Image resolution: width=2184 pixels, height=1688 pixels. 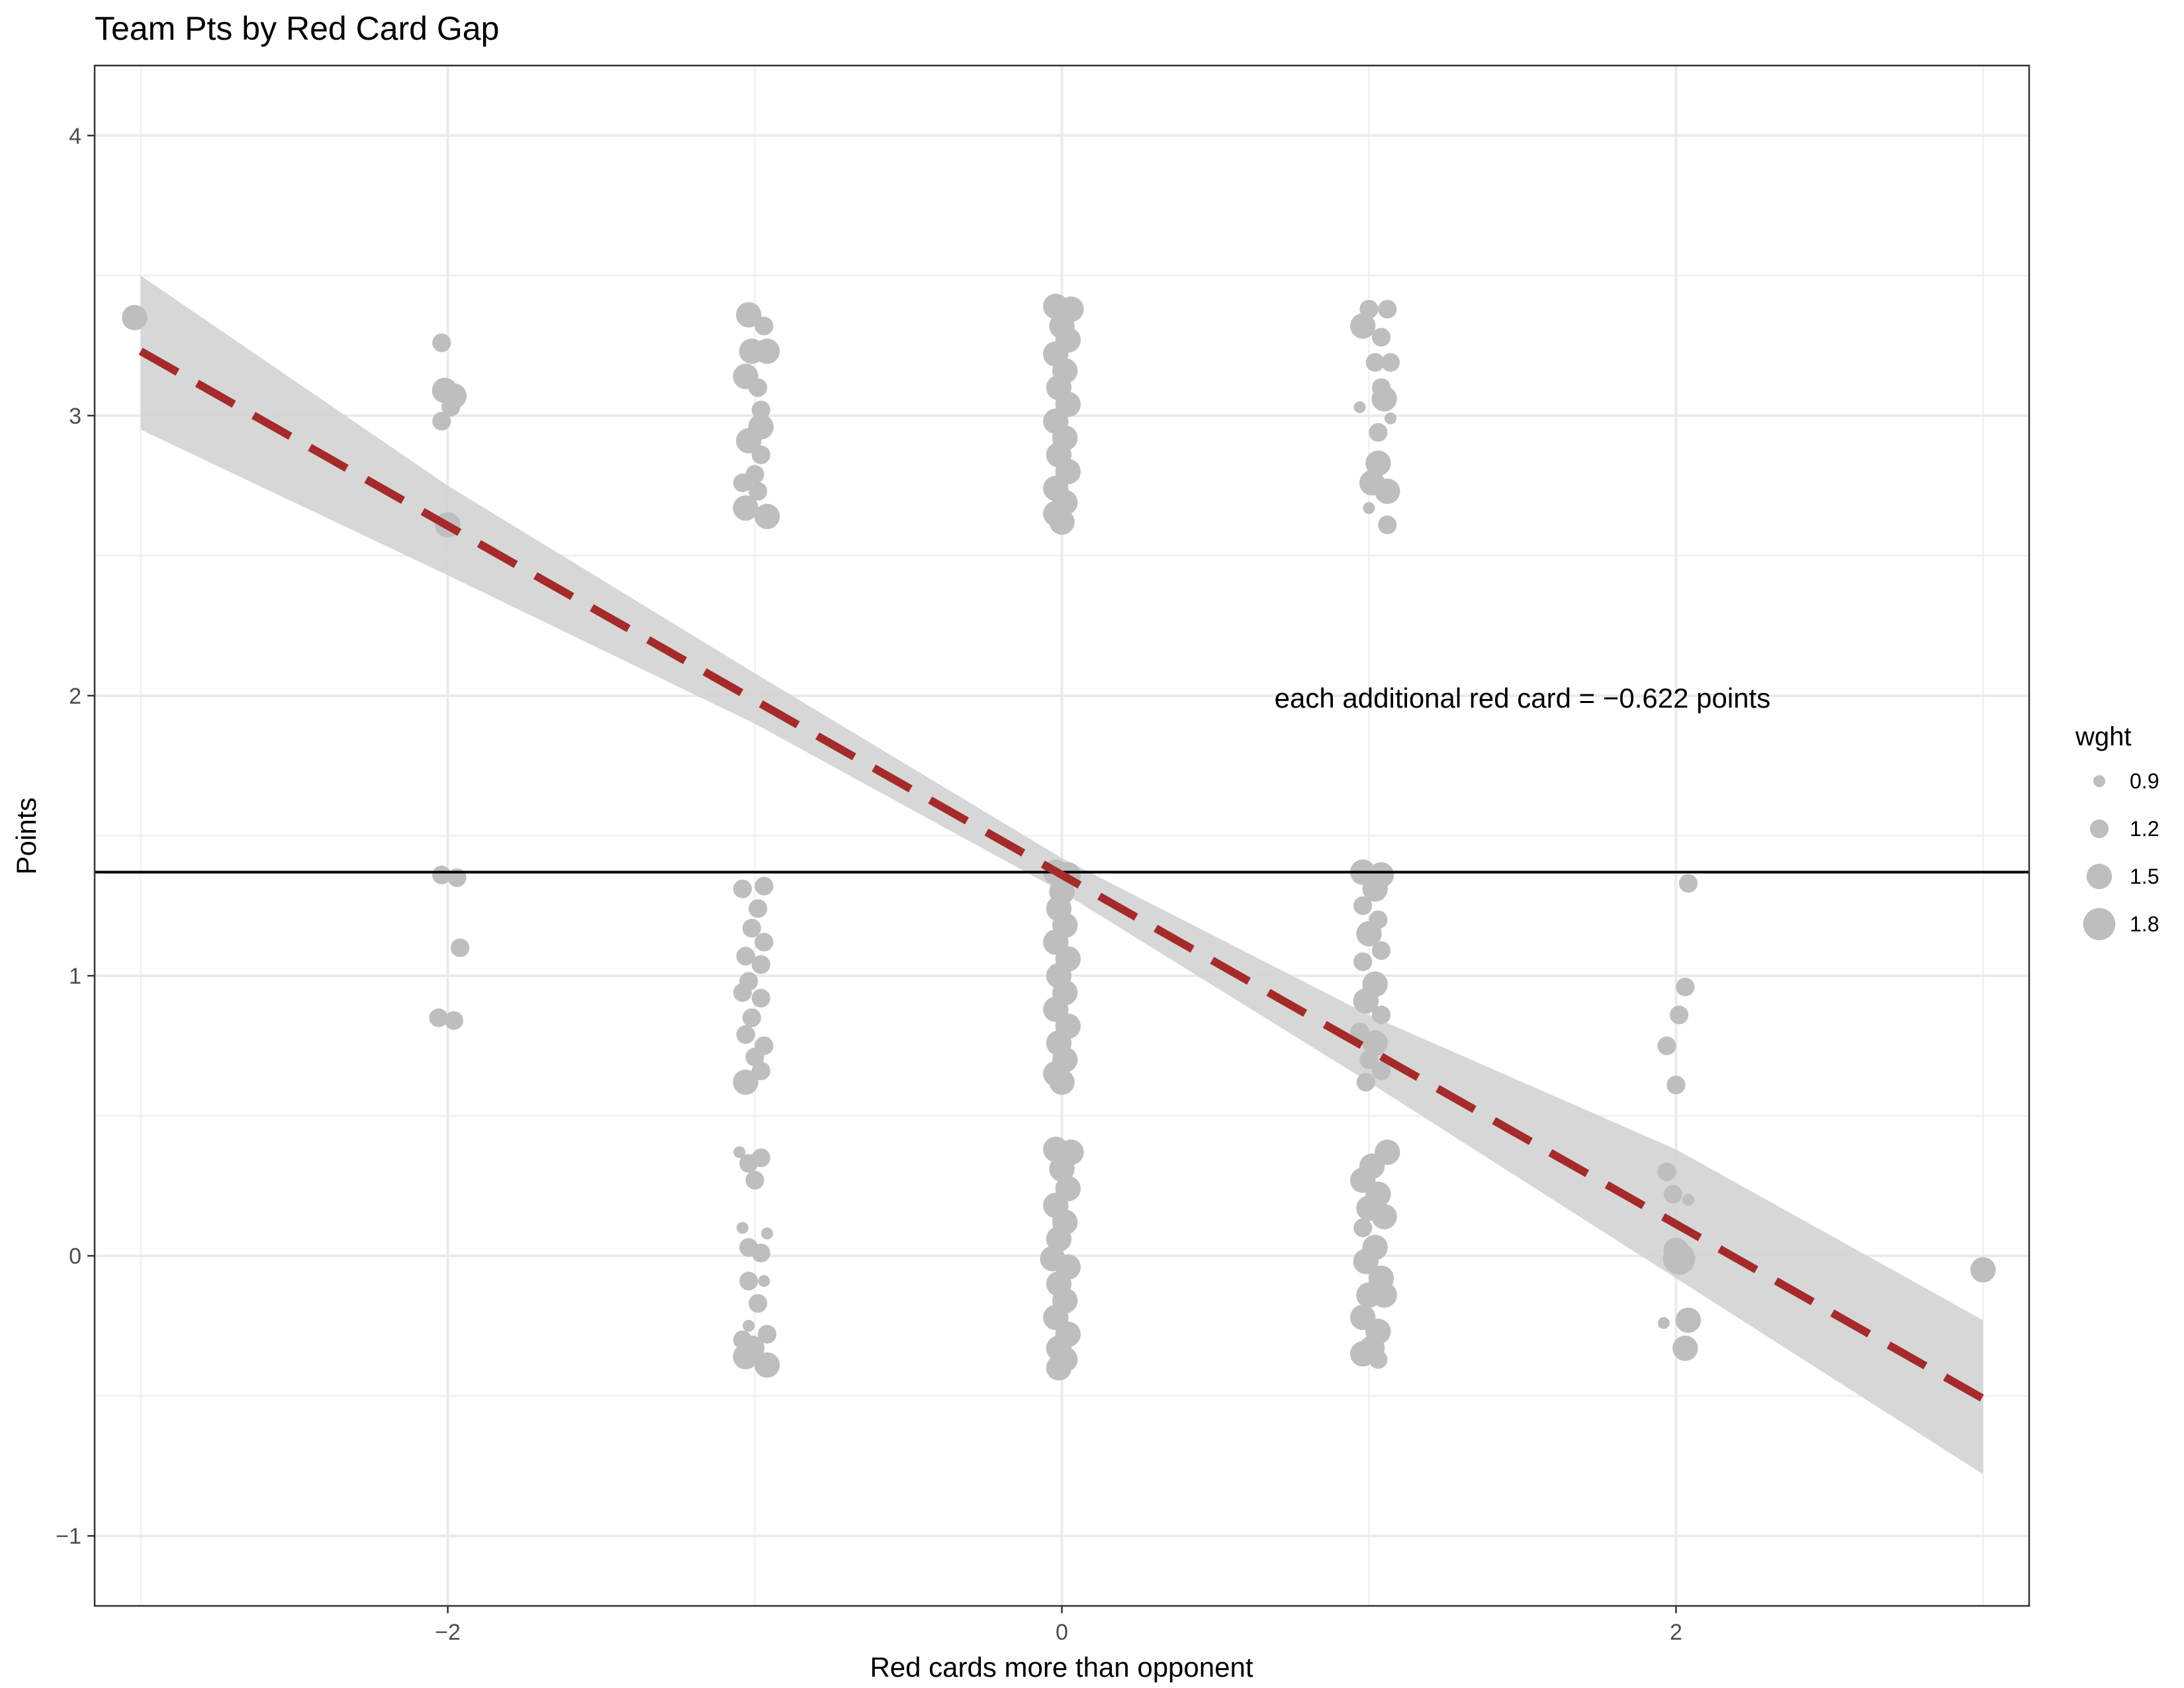 What do you see at coordinates (297, 28) in the screenshot?
I see `chart-title: Team Pts by Red Card Gap` at bounding box center [297, 28].